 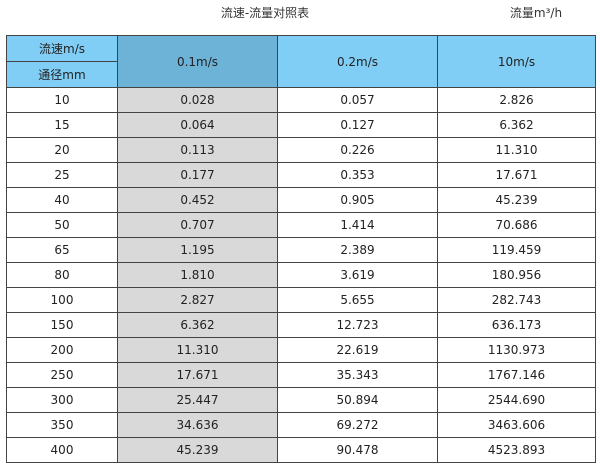 I want to click on diameter-cell: 20, so click(x=62, y=150).